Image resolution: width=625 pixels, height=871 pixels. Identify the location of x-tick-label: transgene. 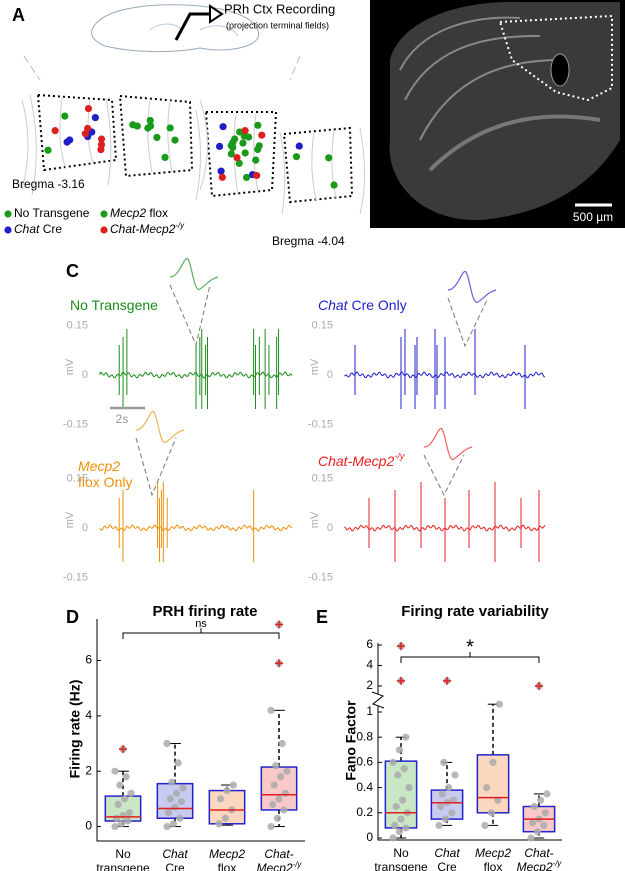
(123, 866).